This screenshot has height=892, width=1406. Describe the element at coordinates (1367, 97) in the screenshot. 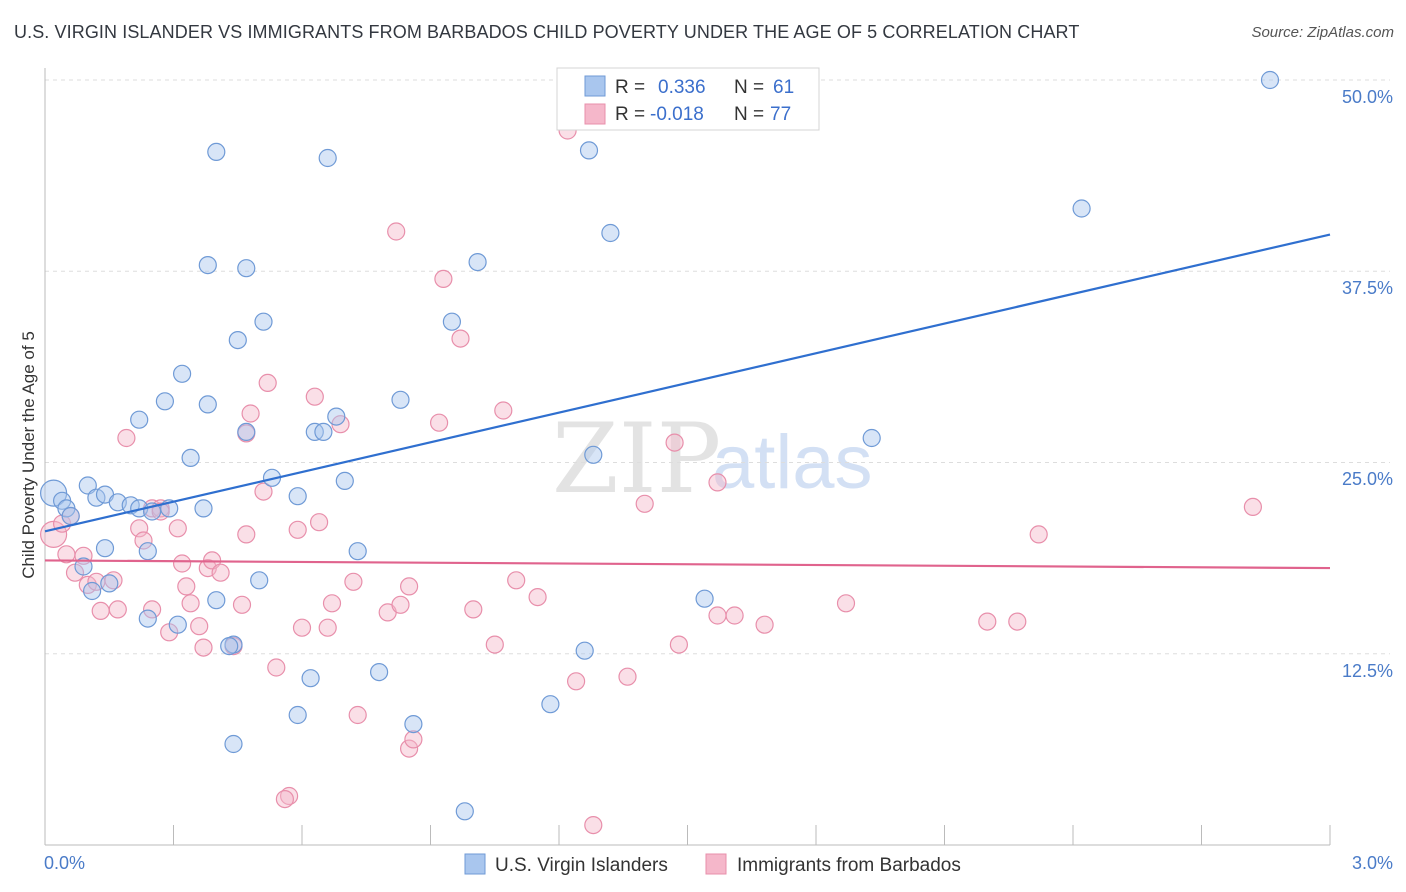

I see `y-tick-label-50: 50.0%` at that location.